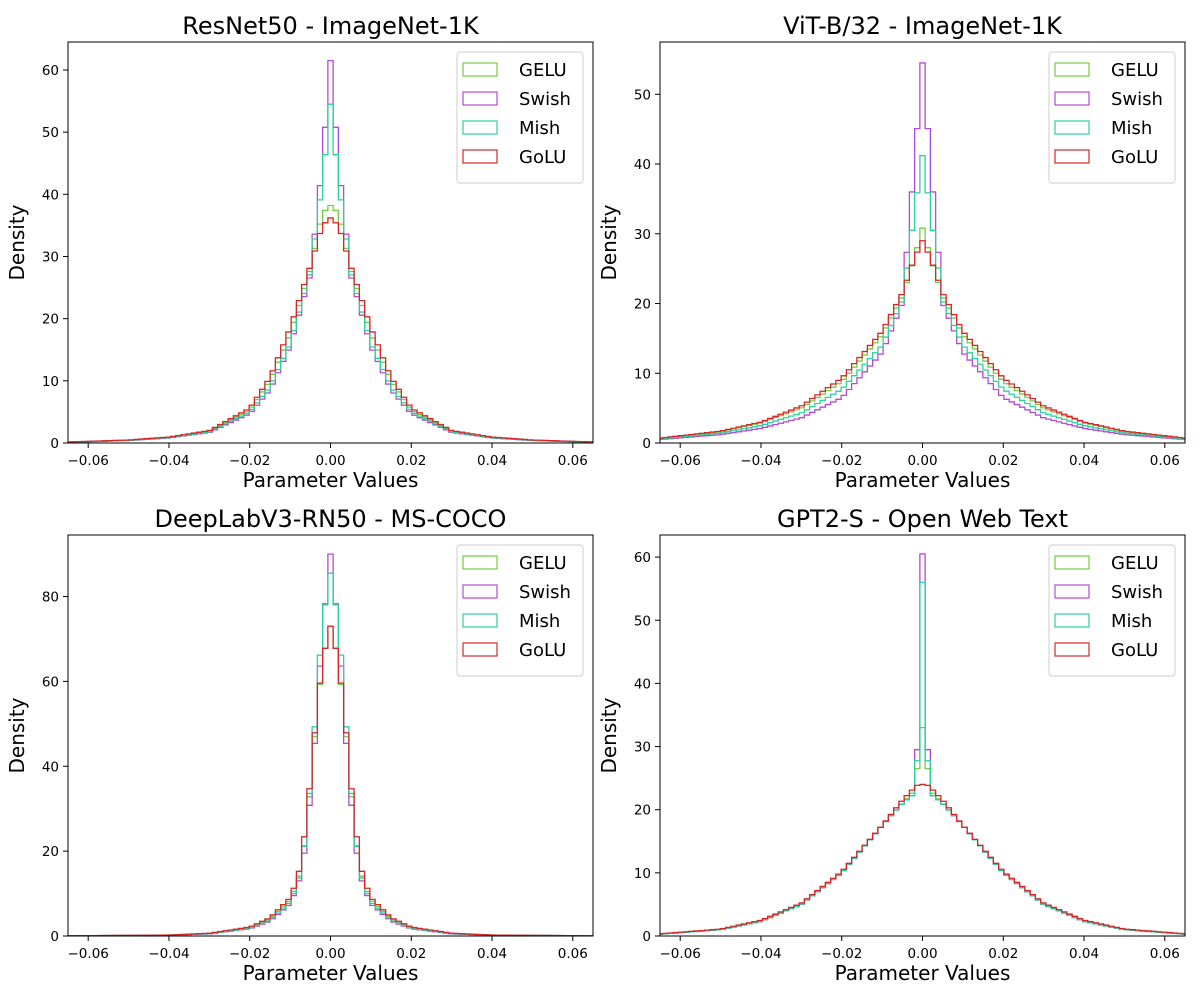 This screenshot has height=1000, width=1200. What do you see at coordinates (331, 519) in the screenshot?
I see `chart-title: DeepLabV3-RN50 - MS-COCO` at bounding box center [331, 519].